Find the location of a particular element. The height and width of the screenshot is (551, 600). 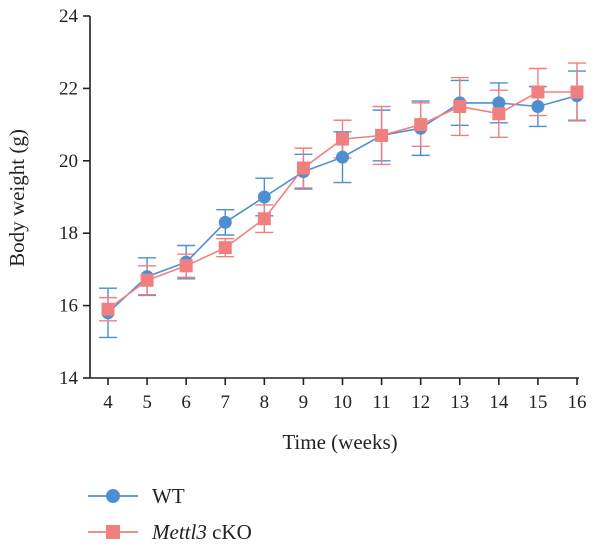

y-tick-label: 22 is located at coordinates (68, 88).